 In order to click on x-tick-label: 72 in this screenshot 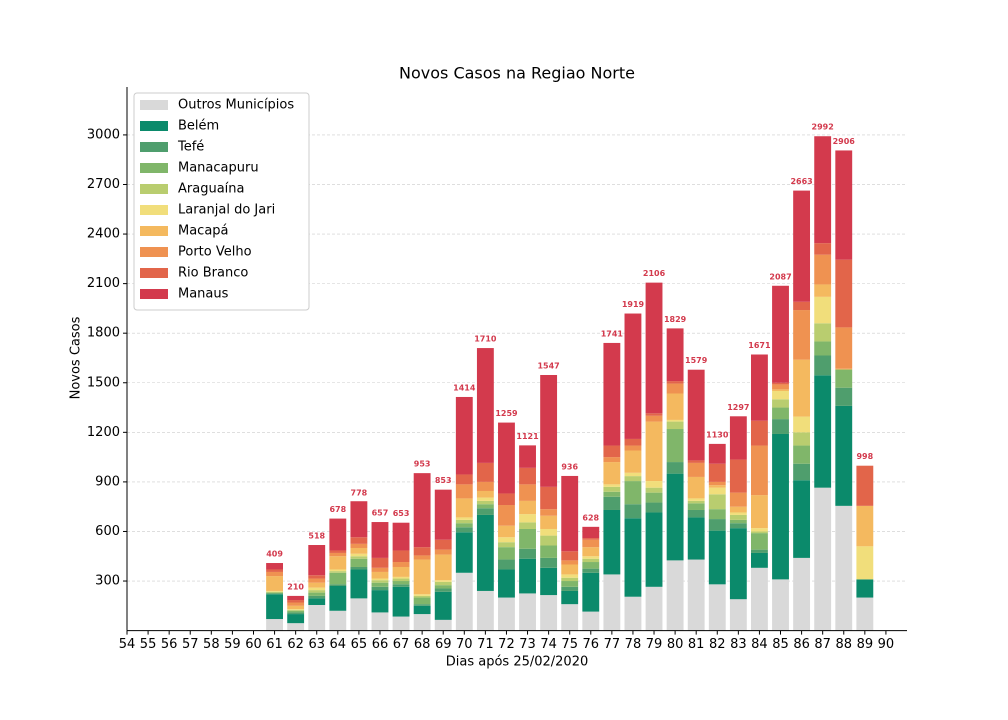, I will do `click(506, 644)`.